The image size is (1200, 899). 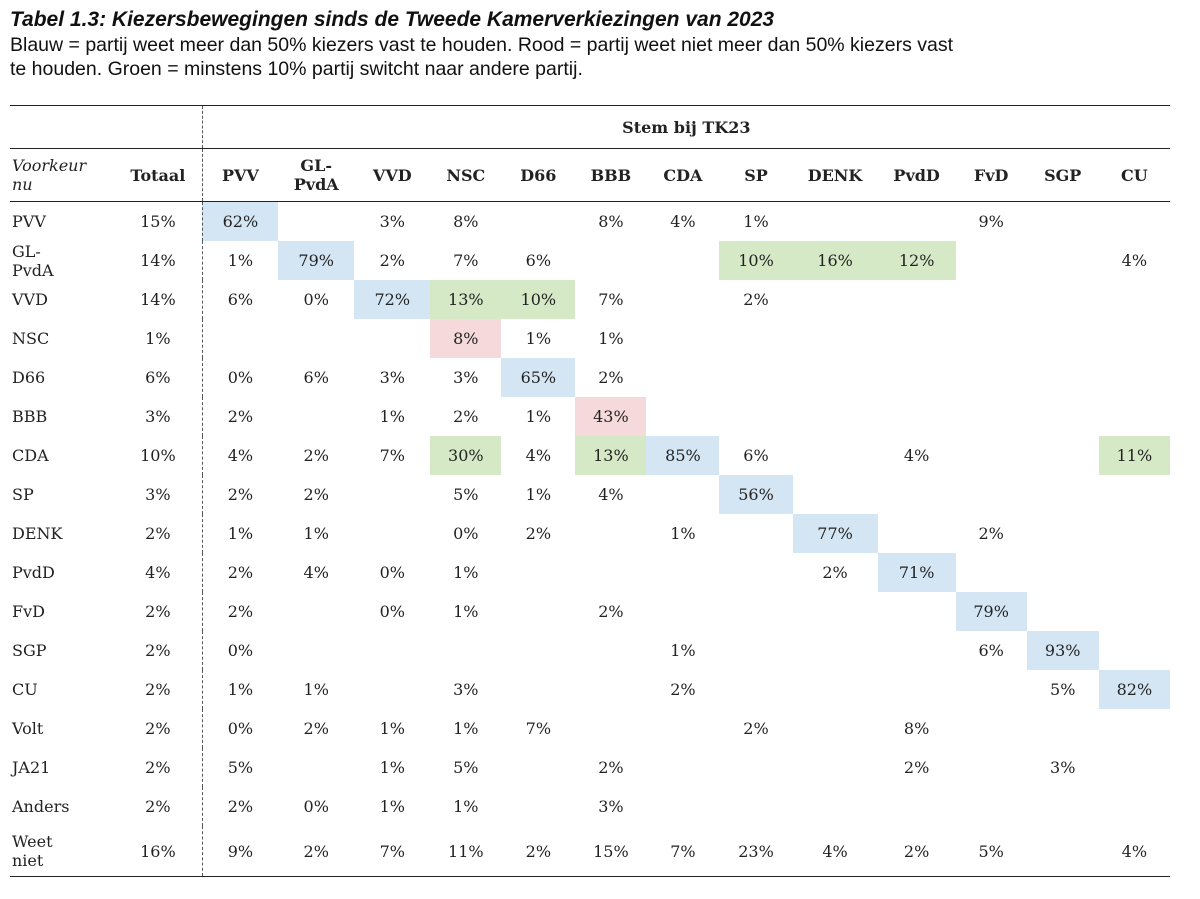 I want to click on table-row: Volt 2% 0% 2% 1% 1% 7% 2% 8%, so click(x=590, y=728).